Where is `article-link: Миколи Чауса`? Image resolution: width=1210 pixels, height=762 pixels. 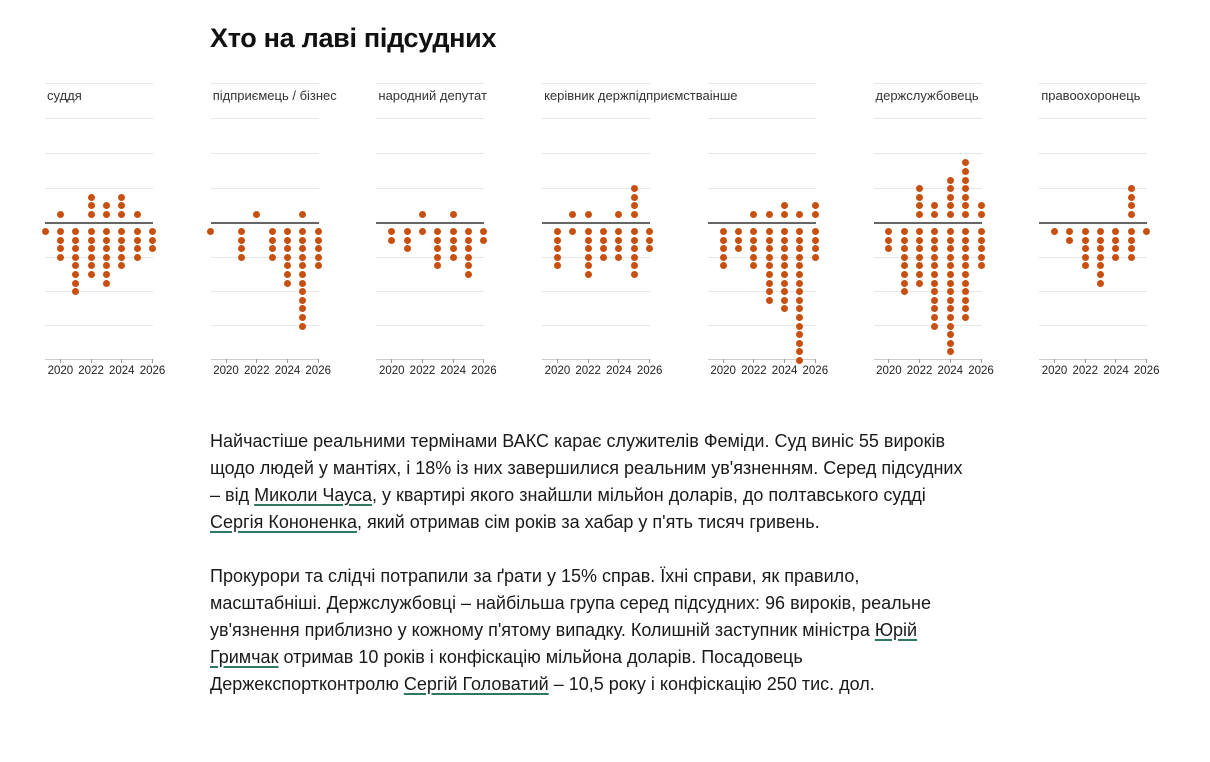 article-link: Миколи Чауса is located at coordinates (313, 495).